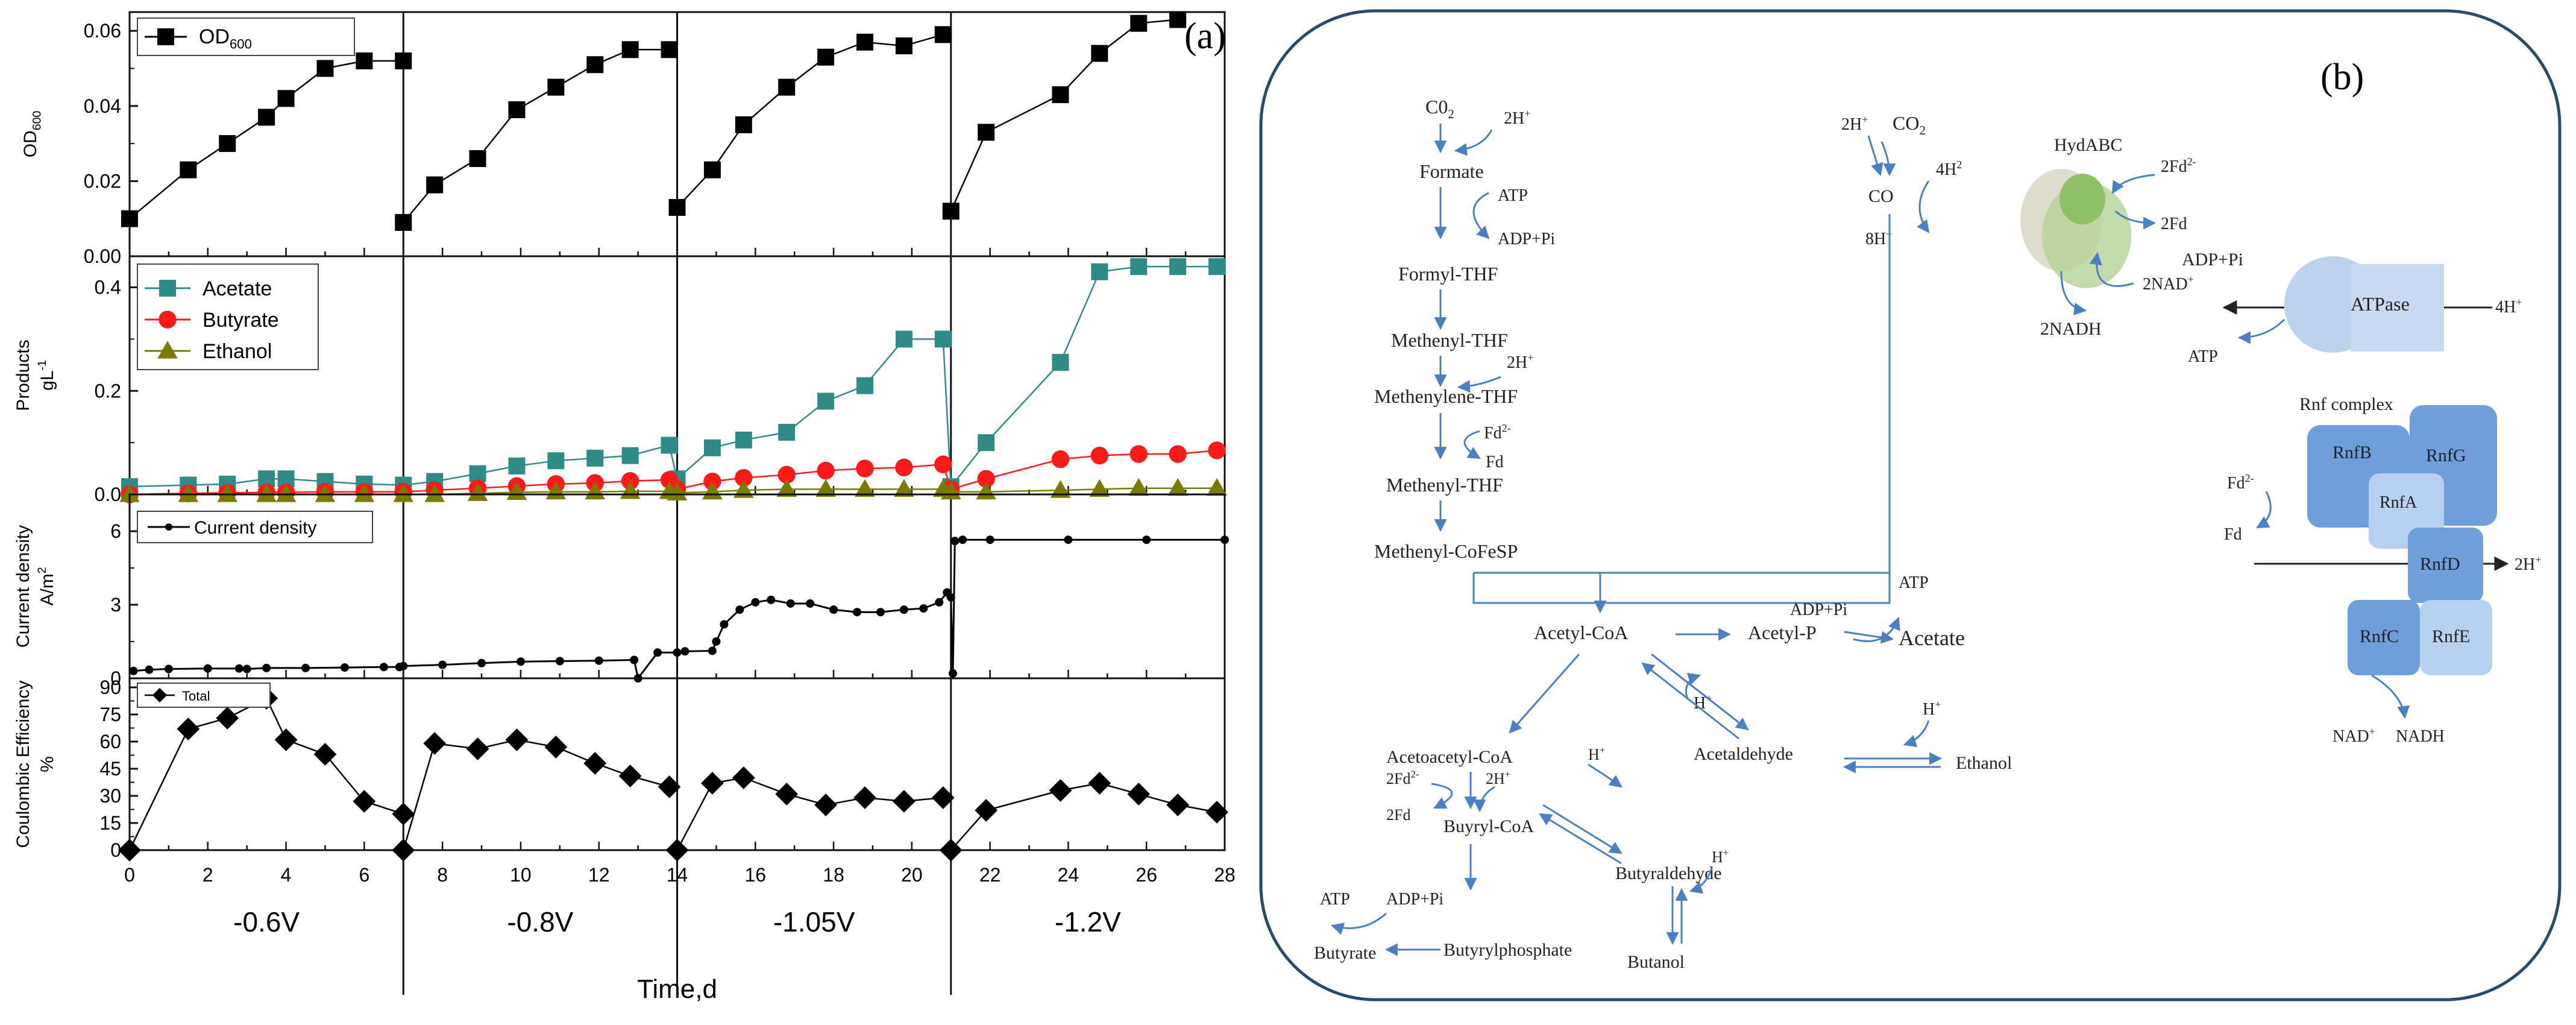 This screenshot has height=1025, width=2576. I want to click on node-methylene-thf-main: Methenylene-THF, so click(1446, 396).